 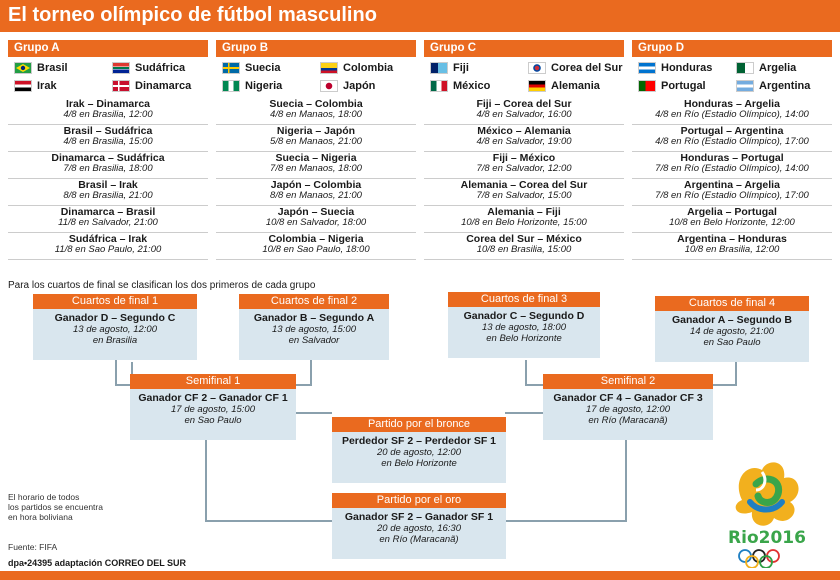 I want to click on match-row: Brasil – Sudáfrica 4/8 en Brasilia, 15:00, so click(x=108, y=138).